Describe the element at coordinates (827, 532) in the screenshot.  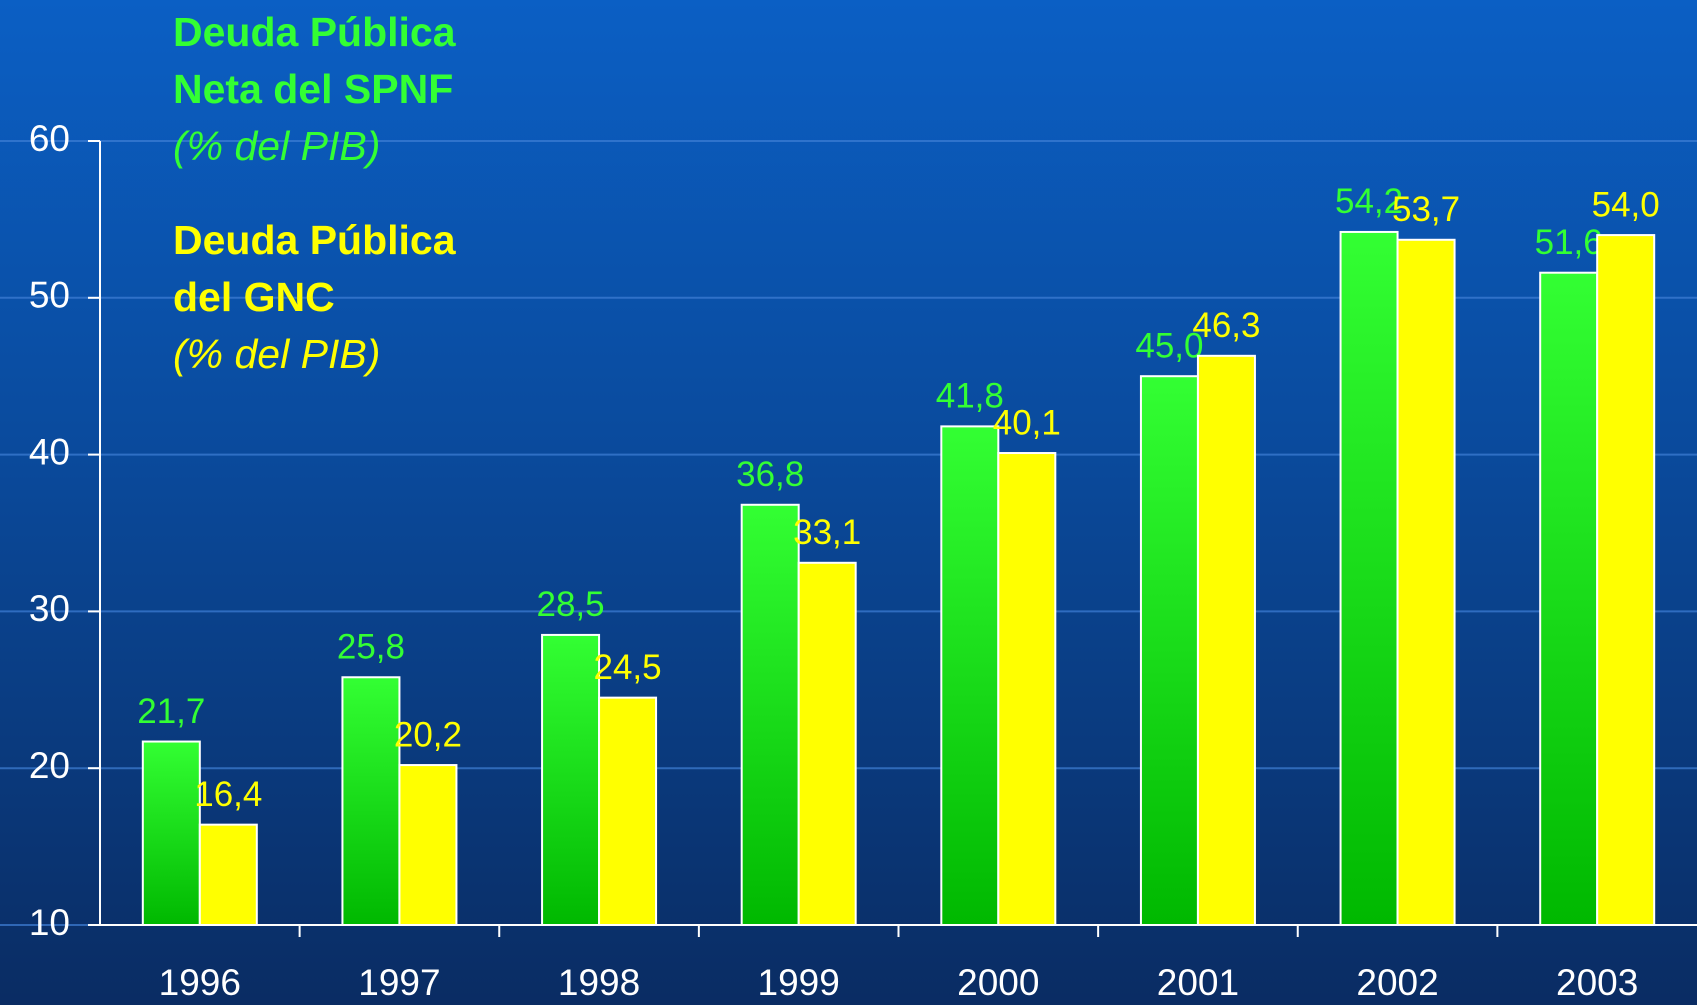
I see `data-label: 33,1` at that location.